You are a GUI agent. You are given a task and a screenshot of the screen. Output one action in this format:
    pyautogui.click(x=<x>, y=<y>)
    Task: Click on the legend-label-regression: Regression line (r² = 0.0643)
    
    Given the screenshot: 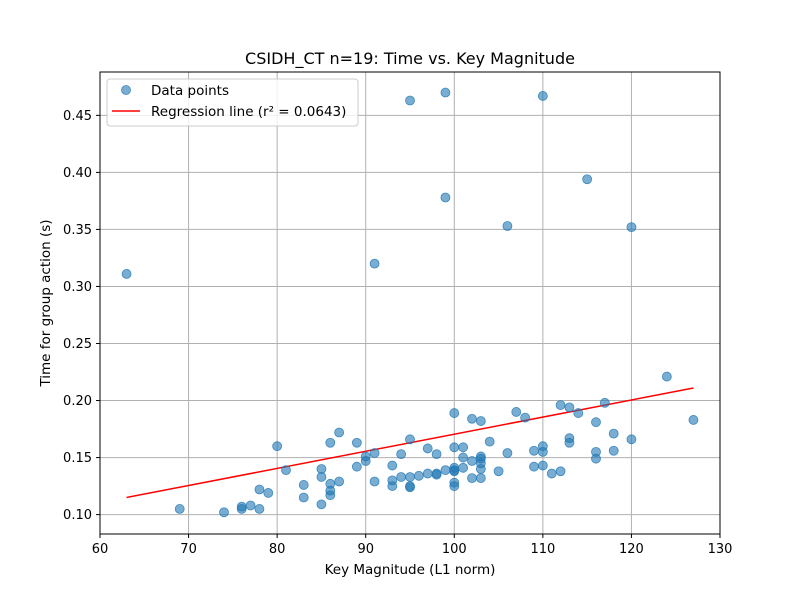 What is the action you would take?
    pyautogui.click(x=248, y=112)
    